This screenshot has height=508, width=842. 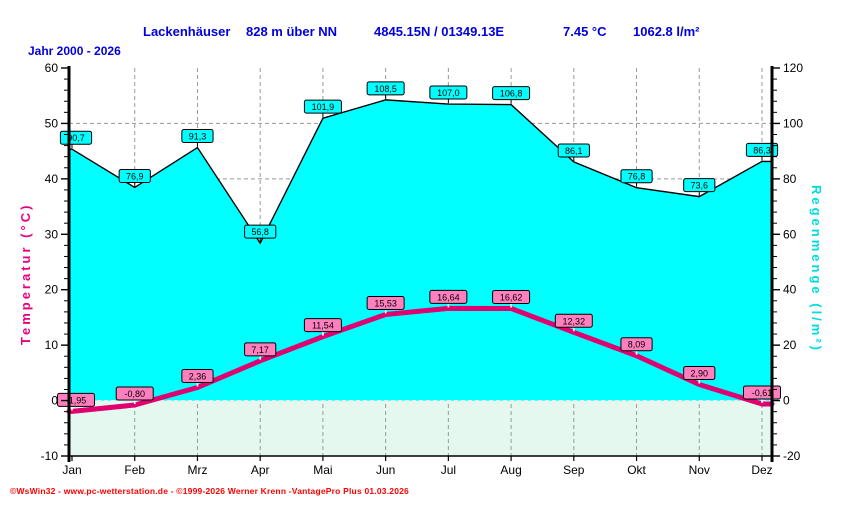 I want to click on left-axis-tick-label: 30, so click(x=52, y=234).